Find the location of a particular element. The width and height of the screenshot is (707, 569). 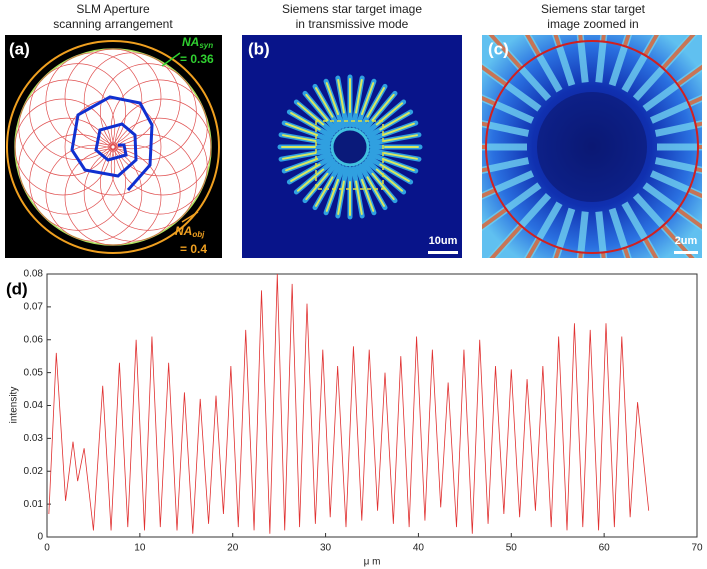

na-obj-circle is located at coordinates (113, 147).